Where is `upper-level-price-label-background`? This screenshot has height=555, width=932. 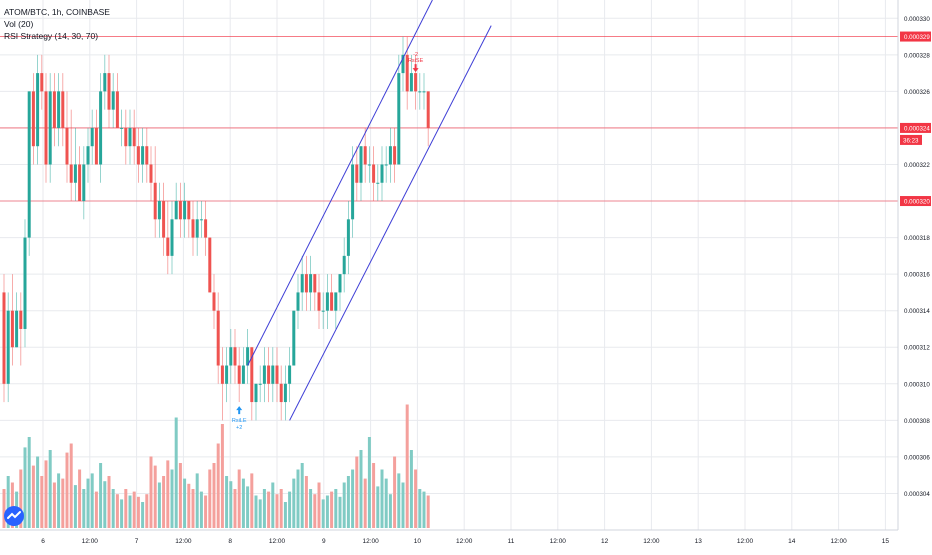 upper-level-price-label-background is located at coordinates (915, 36).